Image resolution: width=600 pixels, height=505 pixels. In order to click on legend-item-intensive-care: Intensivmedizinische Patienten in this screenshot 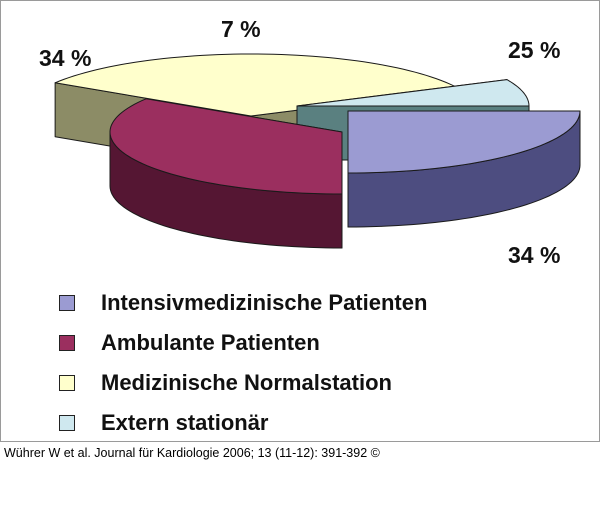, I will do `click(243, 303)`.